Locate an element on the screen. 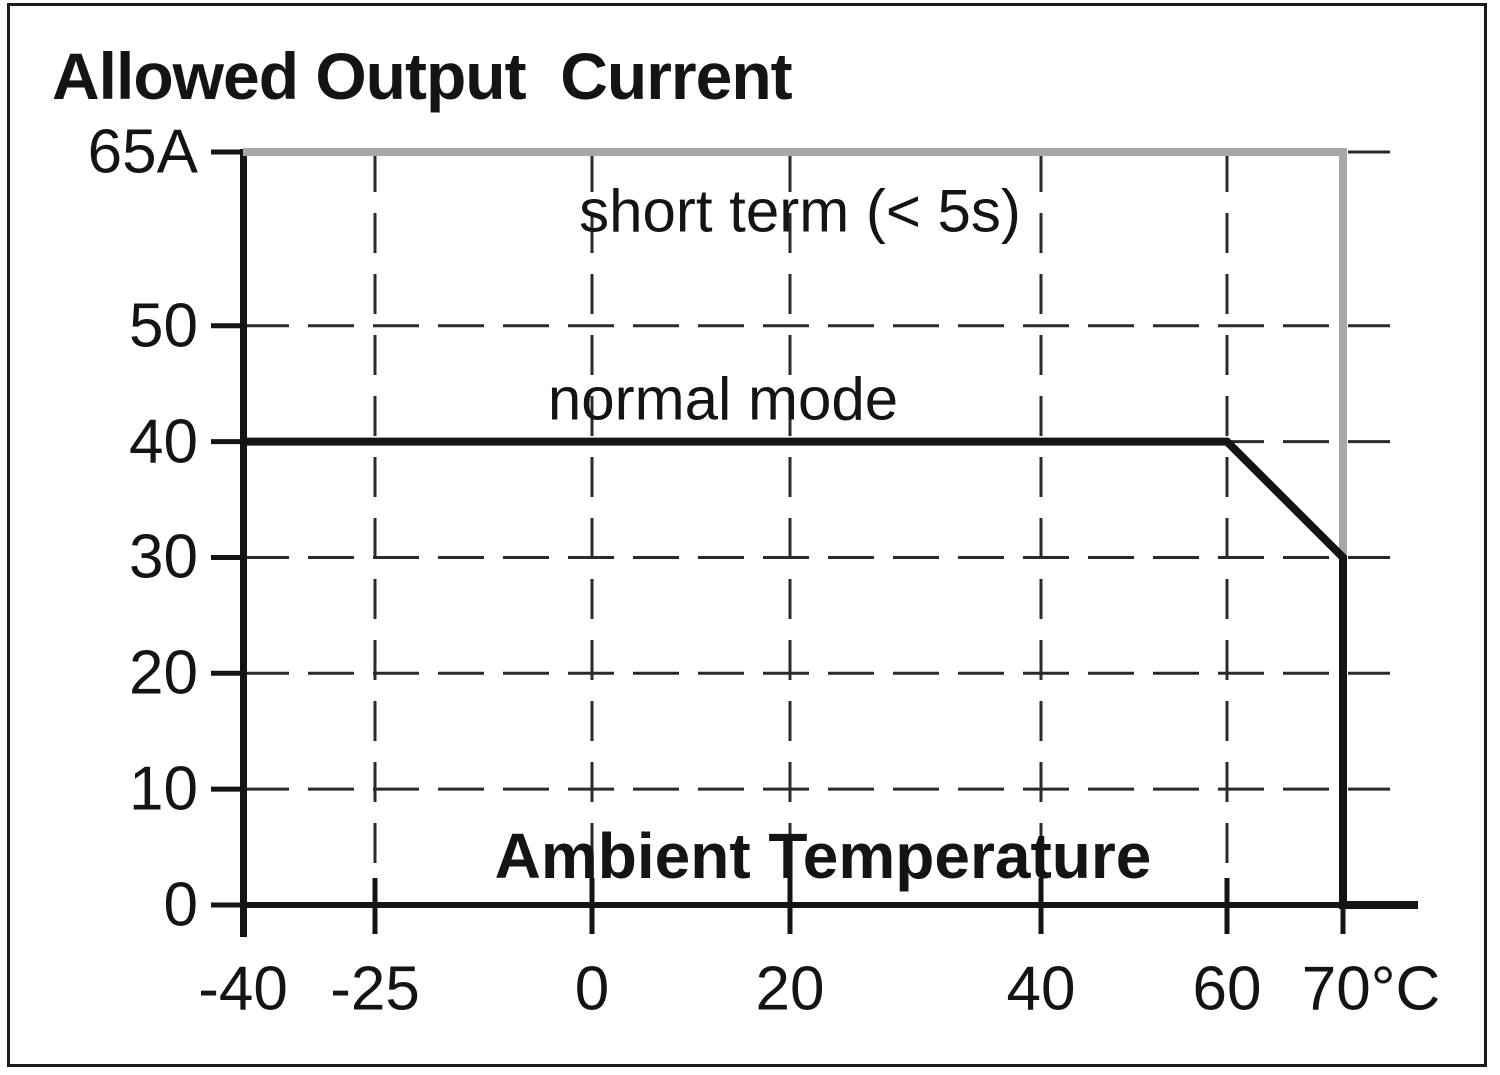 This screenshot has width=1500, height=1075. x-tick-label-70: 70°C is located at coordinates (1371, 989).